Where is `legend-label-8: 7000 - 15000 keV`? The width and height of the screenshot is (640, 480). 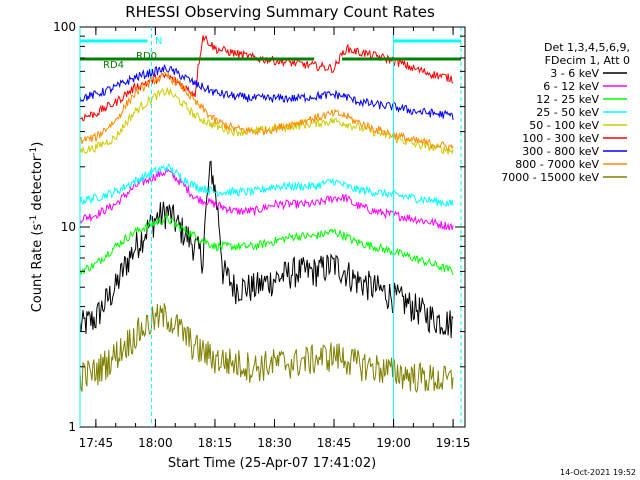 legend-label-8: 7000 - 15000 keV is located at coordinates (550, 177).